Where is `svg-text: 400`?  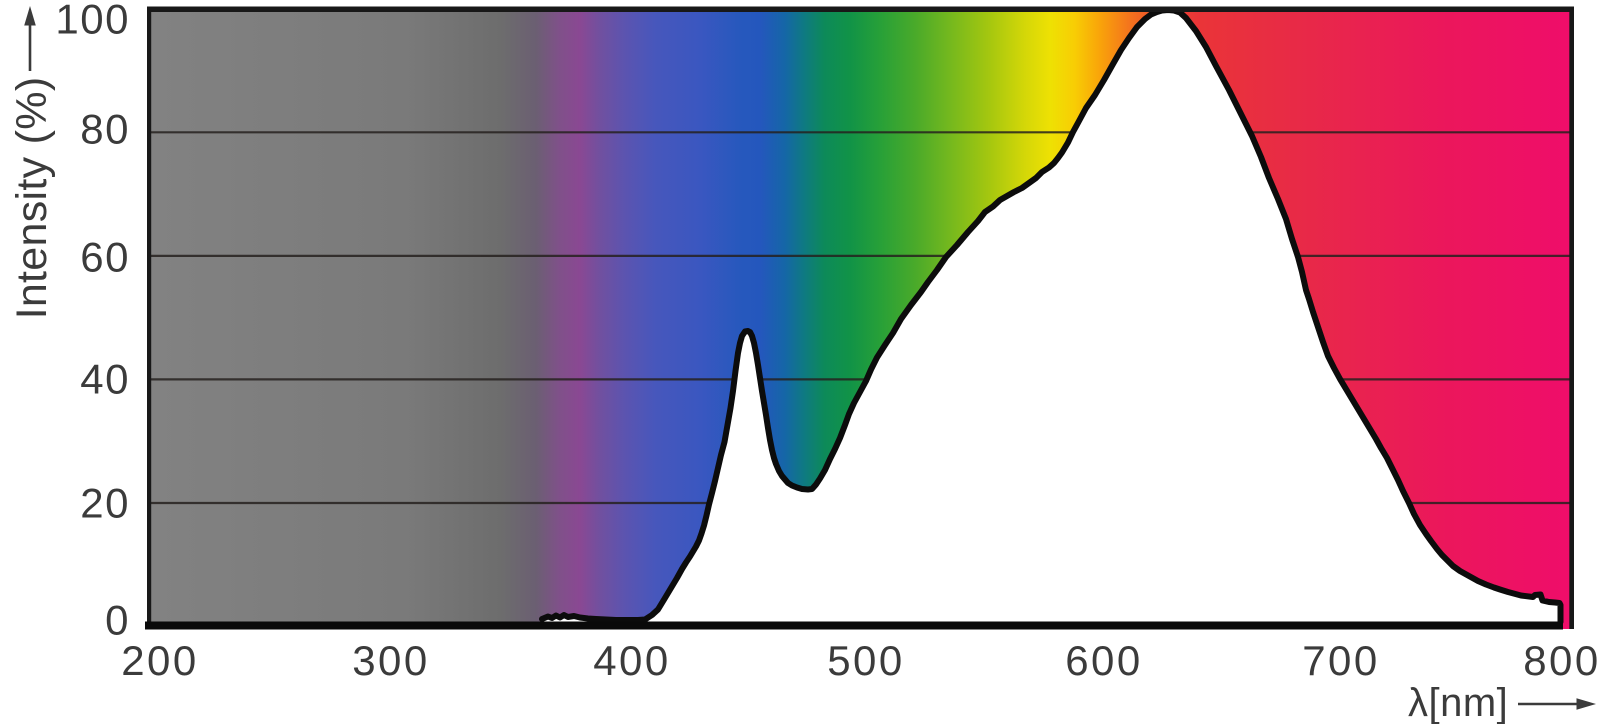
svg-text: 400 is located at coordinates (632, 660).